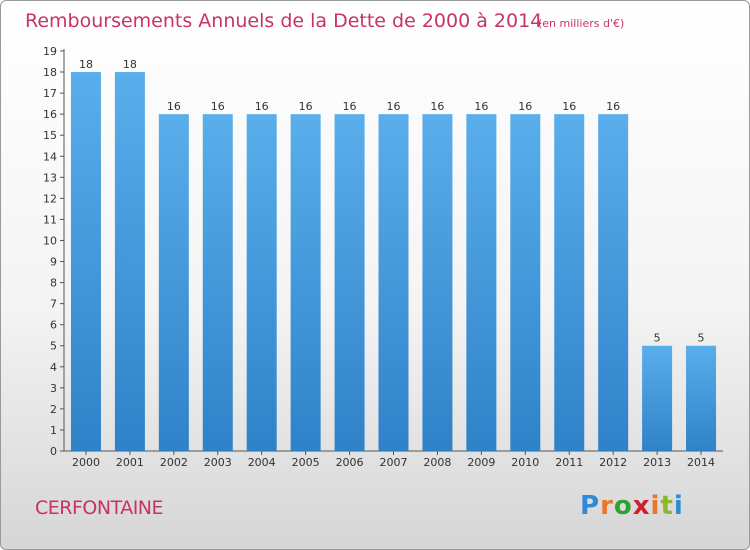 The width and height of the screenshot is (750, 550). What do you see at coordinates (590, 506) in the screenshot?
I see `logo-letter: P` at bounding box center [590, 506].